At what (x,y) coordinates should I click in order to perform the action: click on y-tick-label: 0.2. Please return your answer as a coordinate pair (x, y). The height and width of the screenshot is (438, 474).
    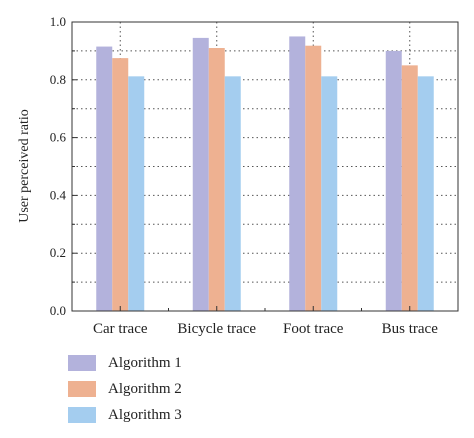
    Looking at the image, I should click on (58, 252).